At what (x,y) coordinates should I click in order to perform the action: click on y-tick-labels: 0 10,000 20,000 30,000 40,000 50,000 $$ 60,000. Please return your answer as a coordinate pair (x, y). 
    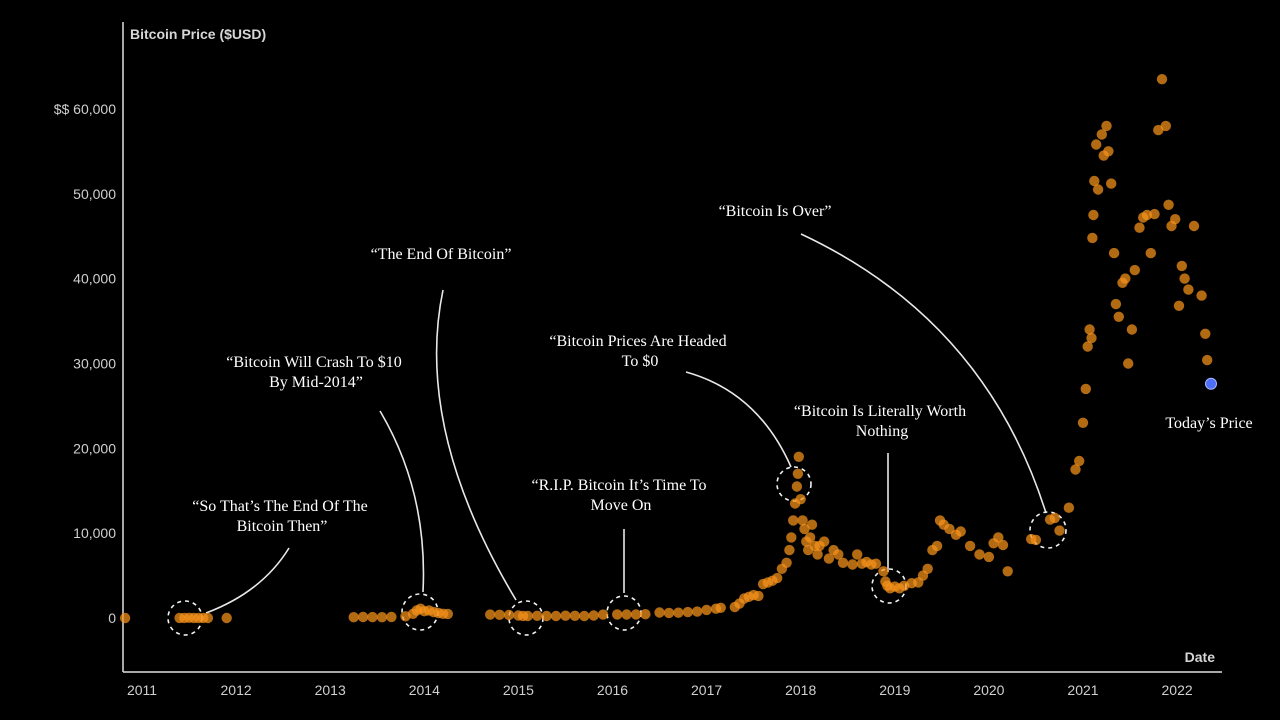
    Looking at the image, I should click on (85, 363).